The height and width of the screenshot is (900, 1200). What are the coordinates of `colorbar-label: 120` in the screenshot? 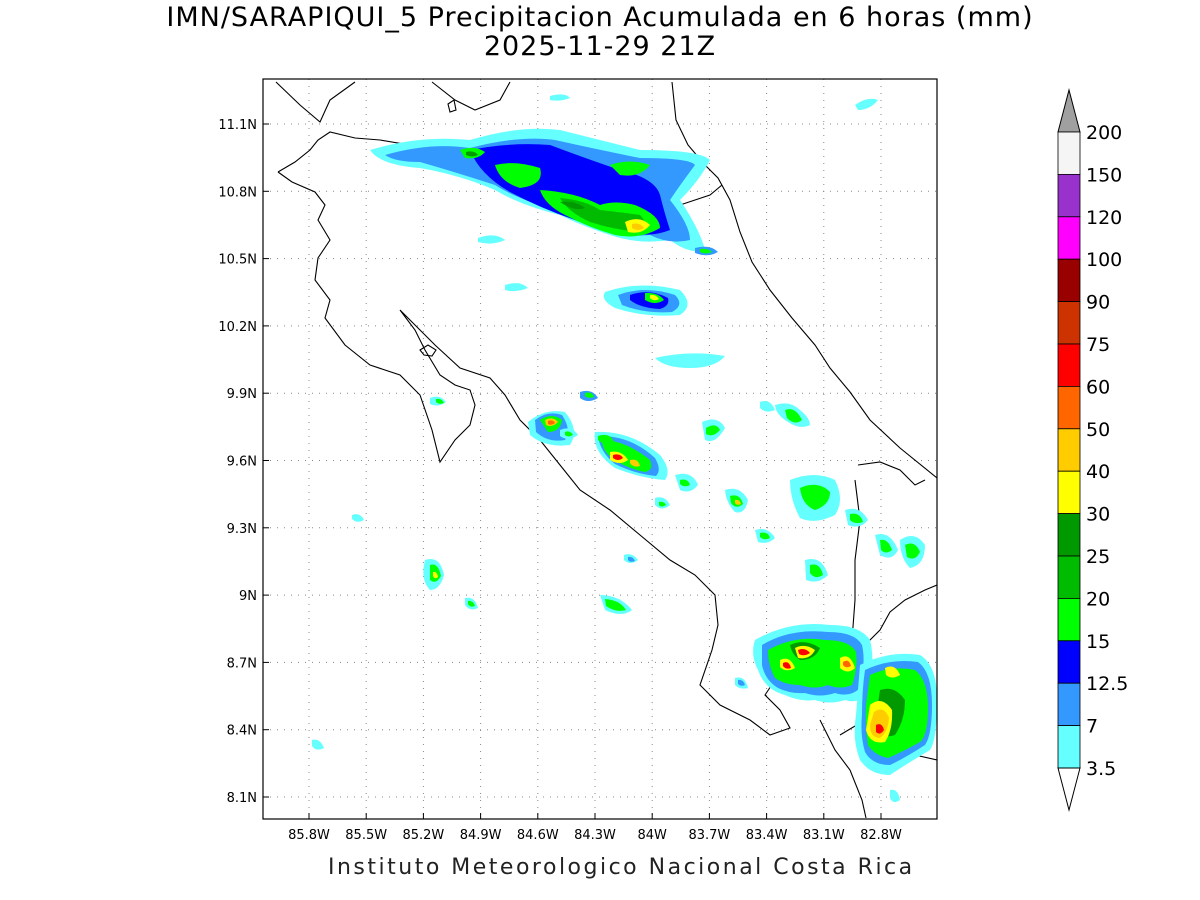 It's located at (1104, 218).